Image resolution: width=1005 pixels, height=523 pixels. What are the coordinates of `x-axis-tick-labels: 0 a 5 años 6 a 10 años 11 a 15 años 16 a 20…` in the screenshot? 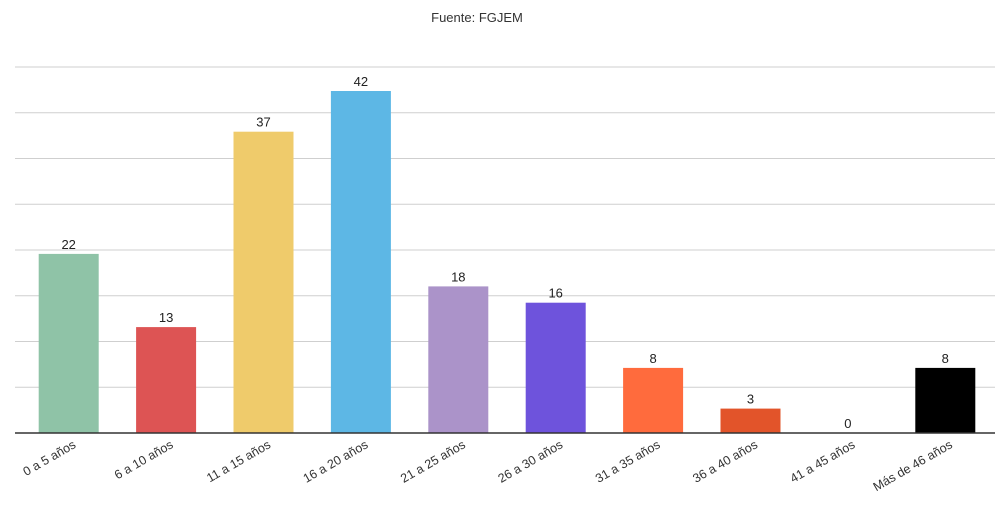 It's located at (488, 465).